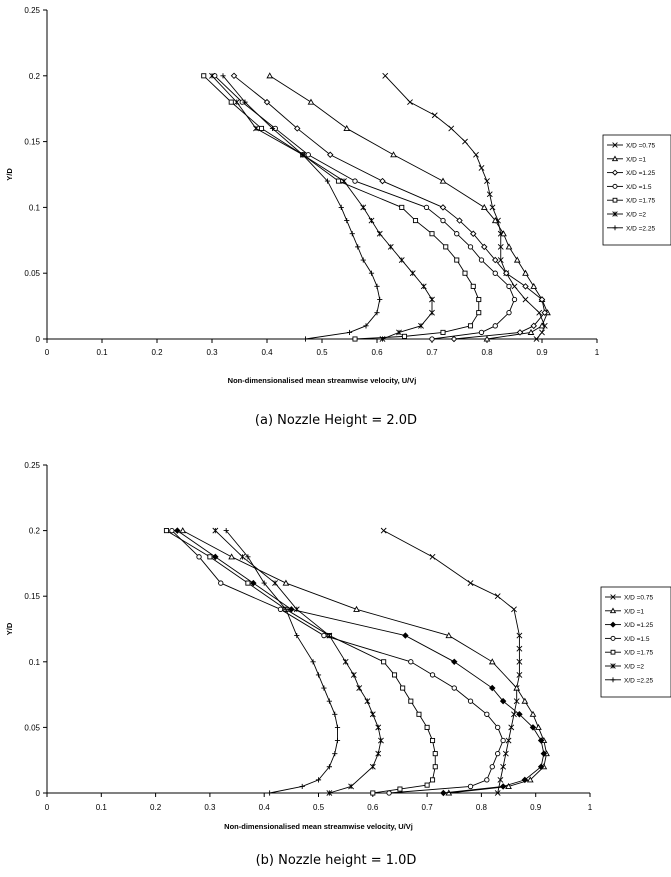 The width and height of the screenshot is (671, 877). What do you see at coordinates (634, 611) in the screenshot?
I see `legend-label: X/D =1` at bounding box center [634, 611].